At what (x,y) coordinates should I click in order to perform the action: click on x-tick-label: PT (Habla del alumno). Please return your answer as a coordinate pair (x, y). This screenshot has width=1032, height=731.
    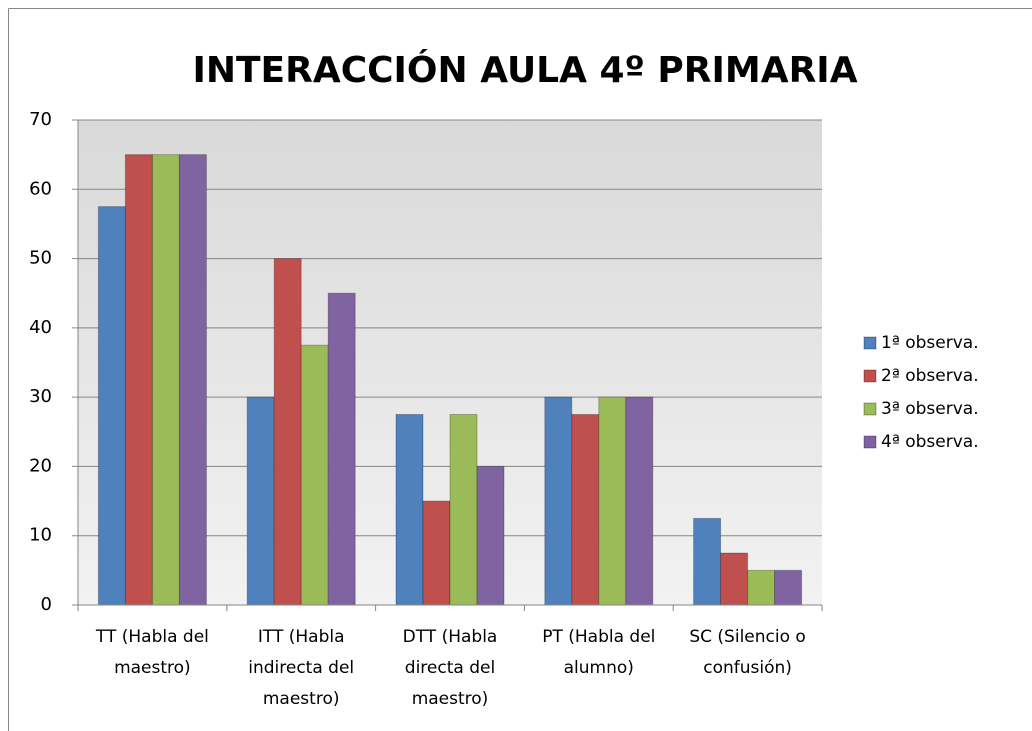
    Looking at the image, I should click on (599, 652).